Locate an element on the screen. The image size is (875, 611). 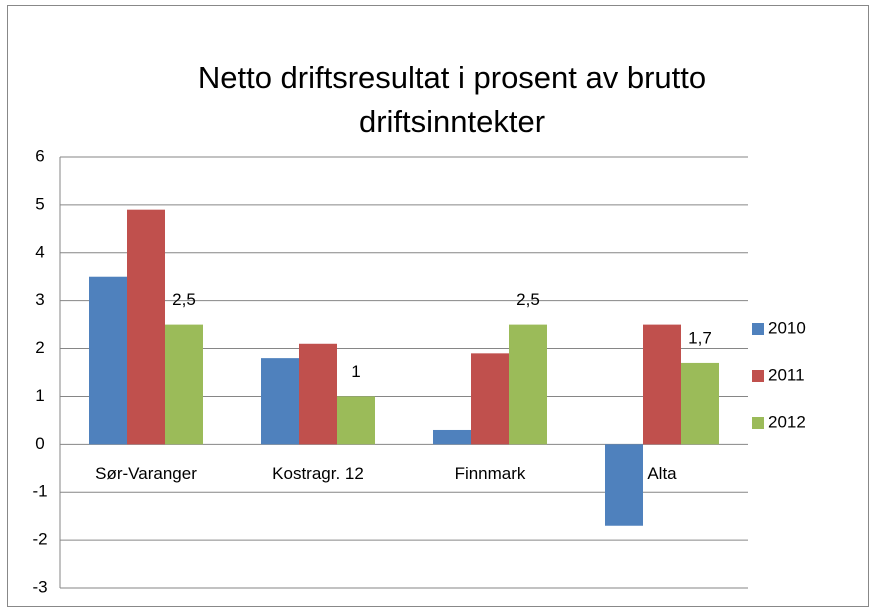
data-label: 1 is located at coordinates (355, 371).